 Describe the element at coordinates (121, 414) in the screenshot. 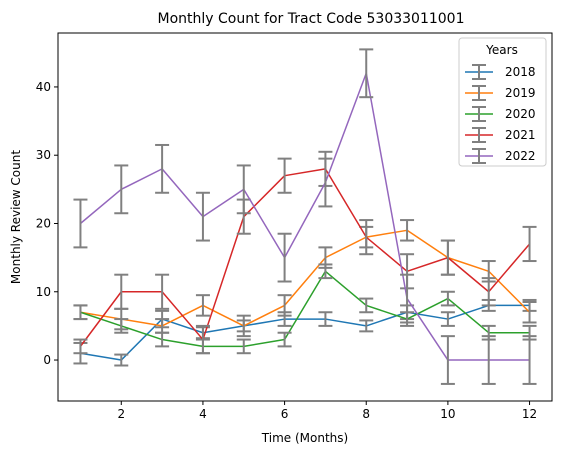

I see `x-tick-label: 2` at that location.